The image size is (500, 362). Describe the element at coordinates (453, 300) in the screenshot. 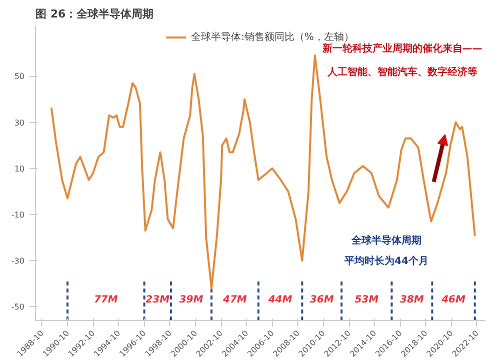

I see `annotation: 46M` at that location.